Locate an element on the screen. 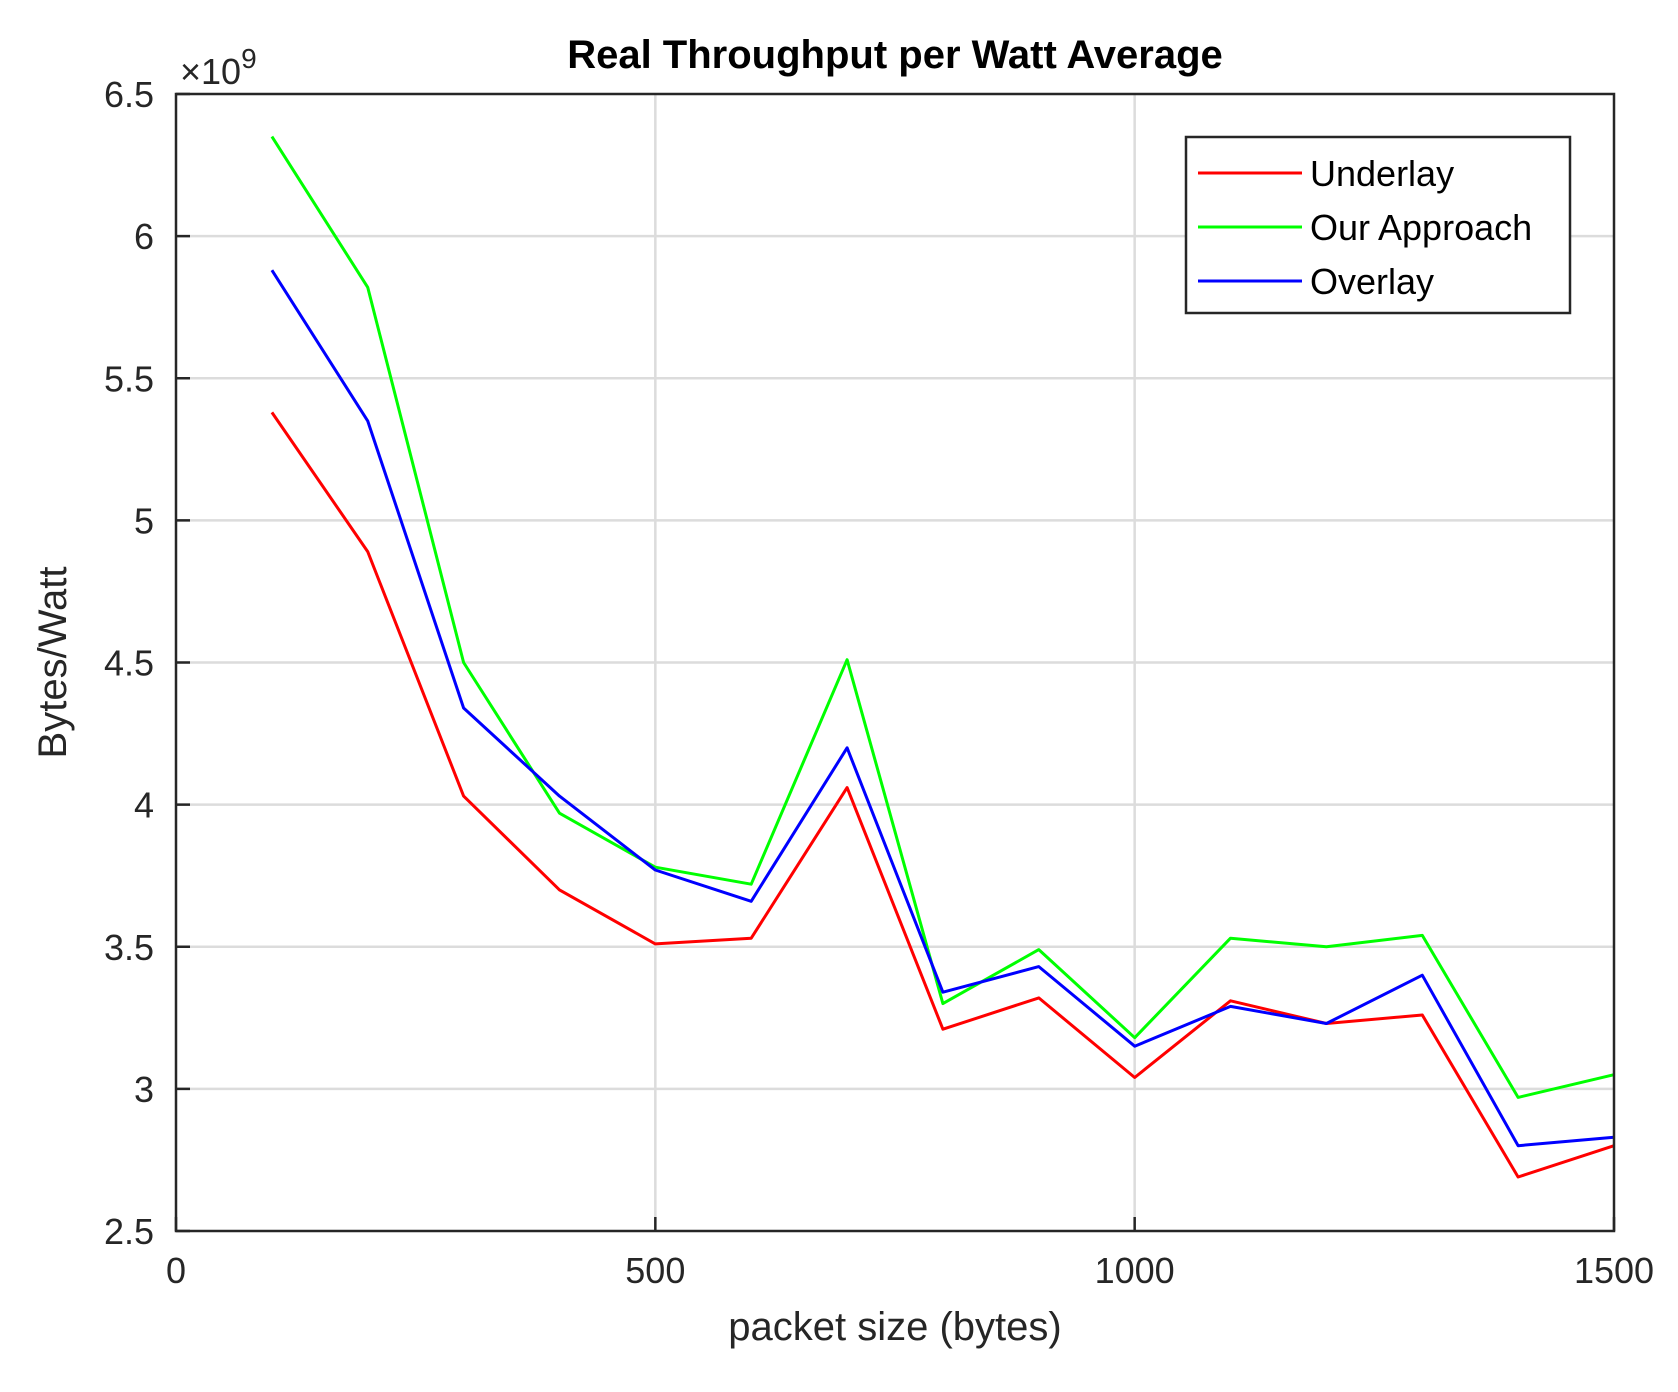 The height and width of the screenshot is (1392, 1678). y-tick-label: 6.5 is located at coordinates (129, 94).